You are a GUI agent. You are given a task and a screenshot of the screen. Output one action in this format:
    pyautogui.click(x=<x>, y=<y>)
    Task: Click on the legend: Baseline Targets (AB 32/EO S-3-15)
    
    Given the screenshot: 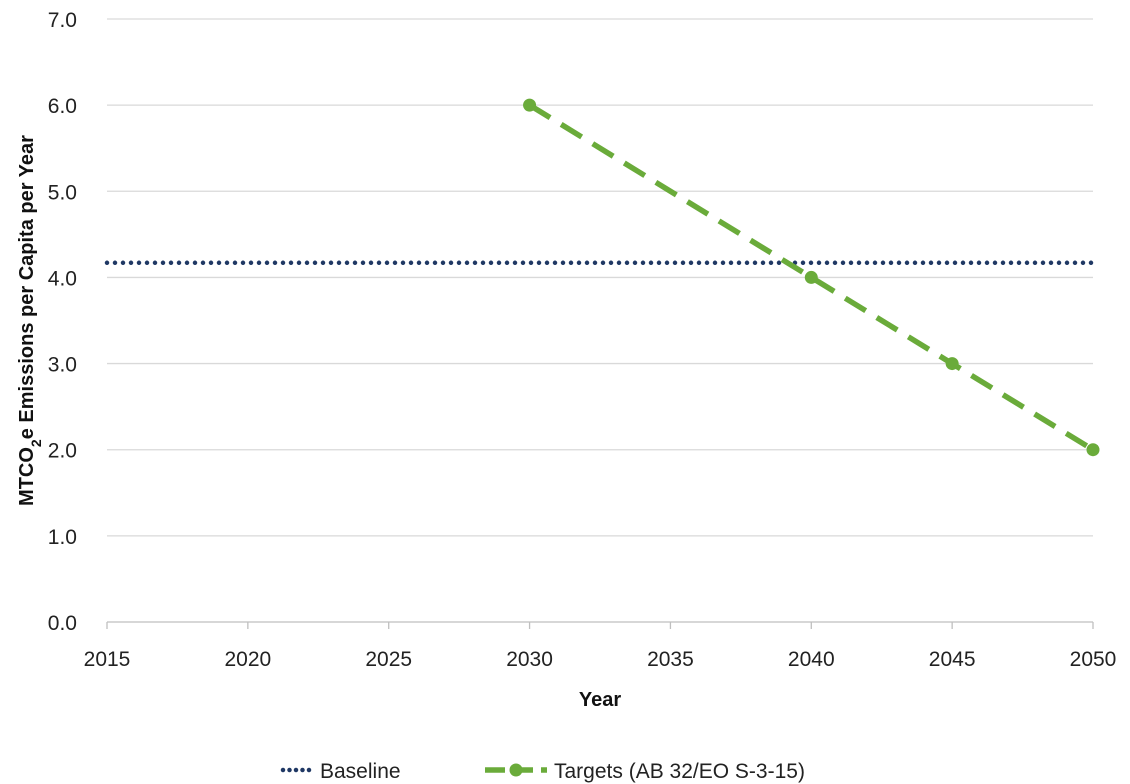 What is the action you would take?
    pyautogui.click(x=542, y=771)
    